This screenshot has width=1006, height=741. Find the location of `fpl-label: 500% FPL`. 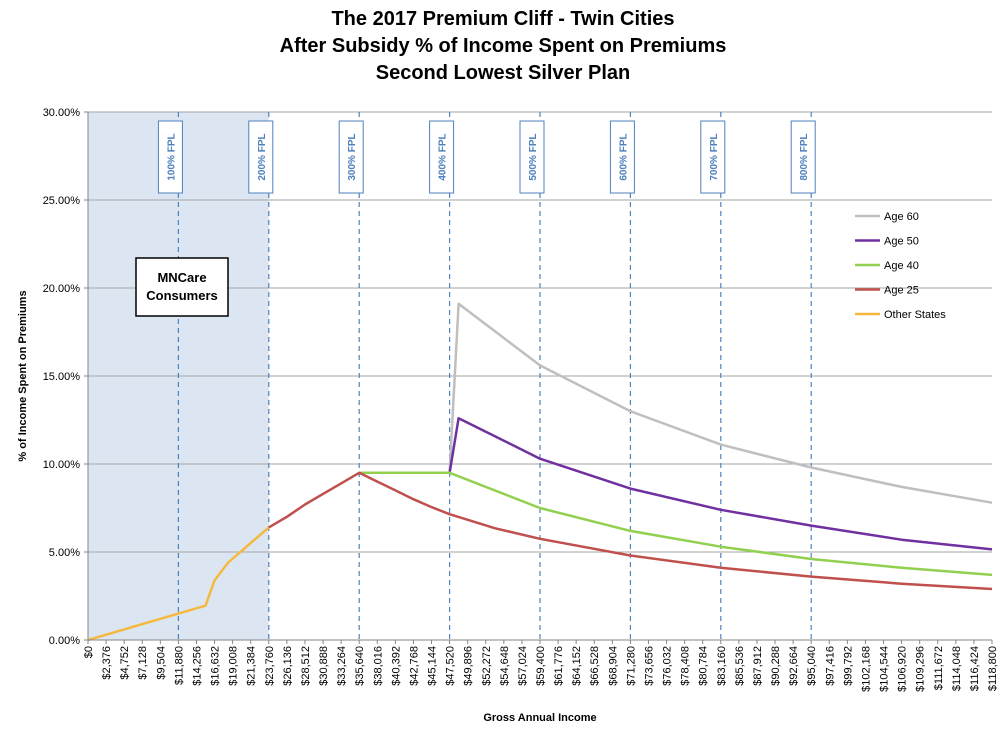

fpl-label: 500% FPL is located at coordinates (533, 156).